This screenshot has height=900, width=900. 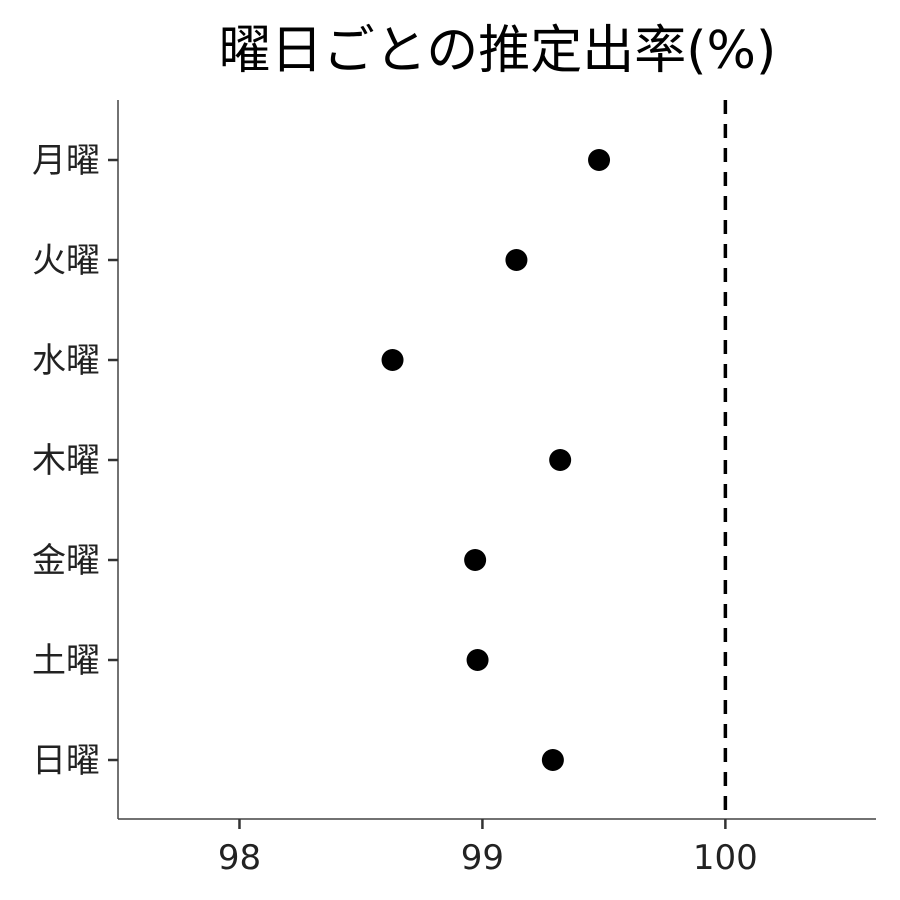 What do you see at coordinates (66, 361) in the screenshot?
I see `y-tick-label: 水曜` at bounding box center [66, 361].